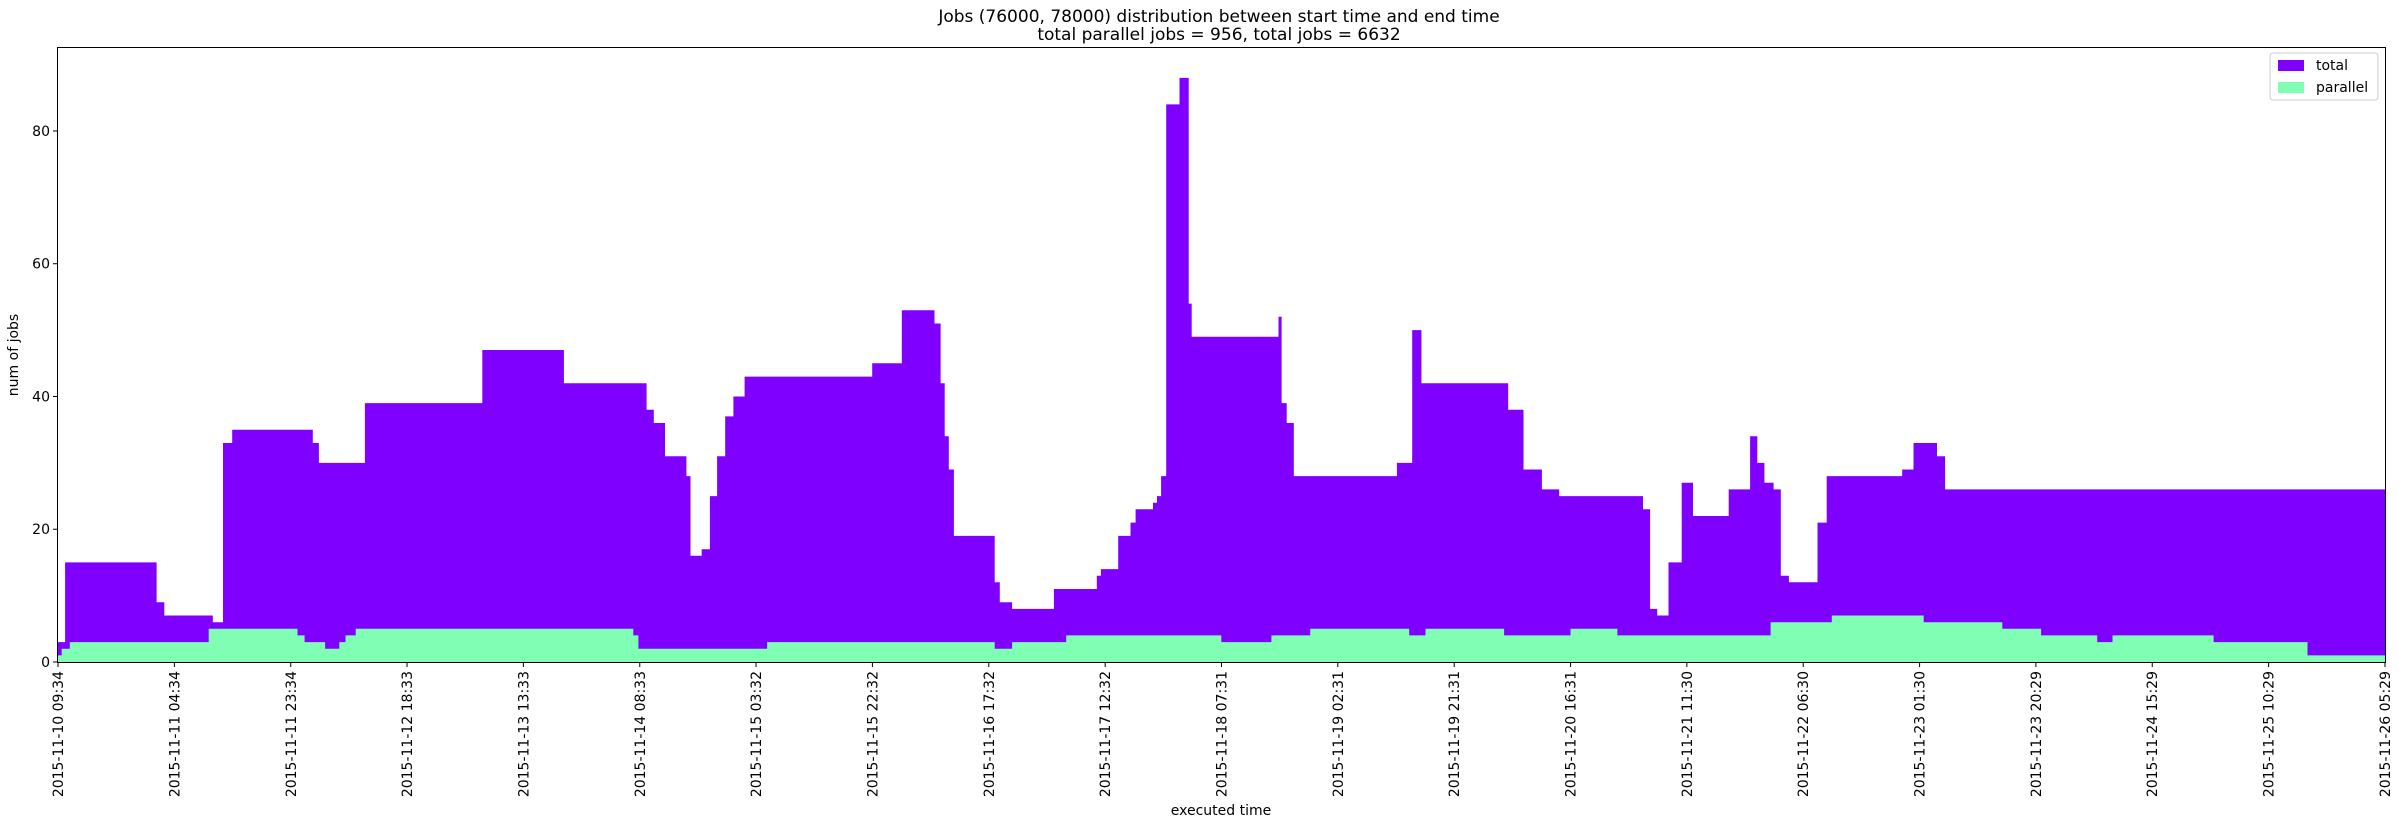  What do you see at coordinates (2153, 734) in the screenshot?
I see `x-tick-label: 2015-11-24 15:29` at bounding box center [2153, 734].